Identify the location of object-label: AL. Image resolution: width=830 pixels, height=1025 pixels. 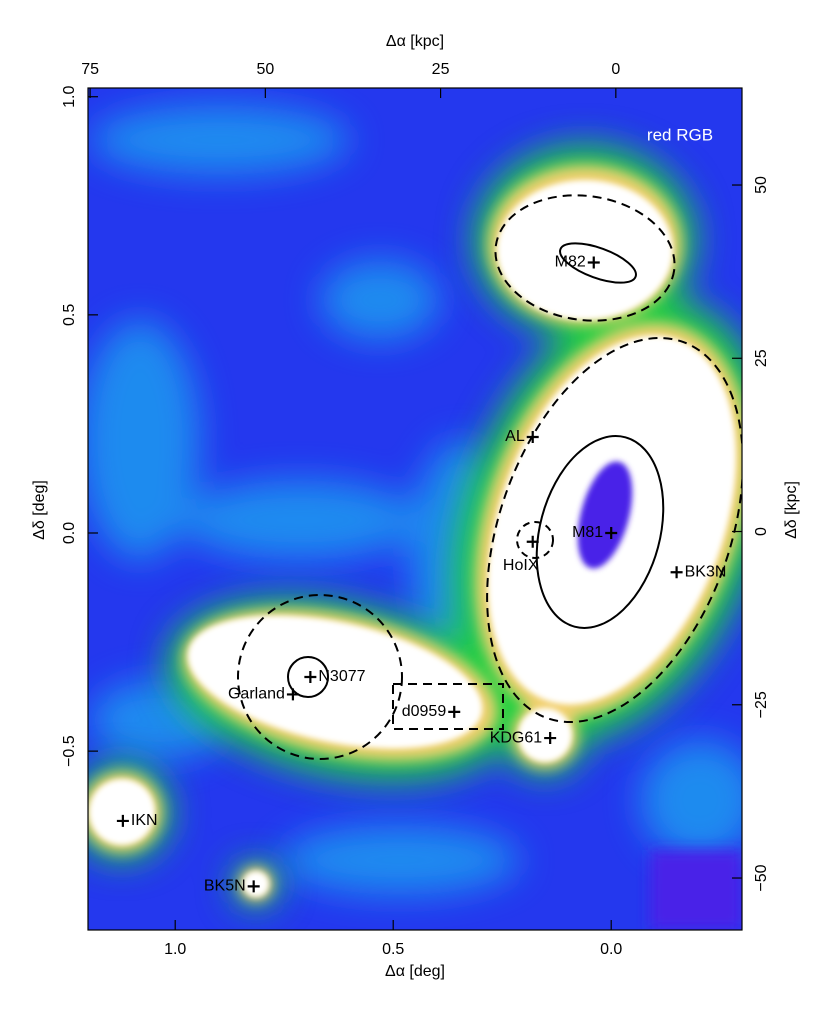
(515, 436).